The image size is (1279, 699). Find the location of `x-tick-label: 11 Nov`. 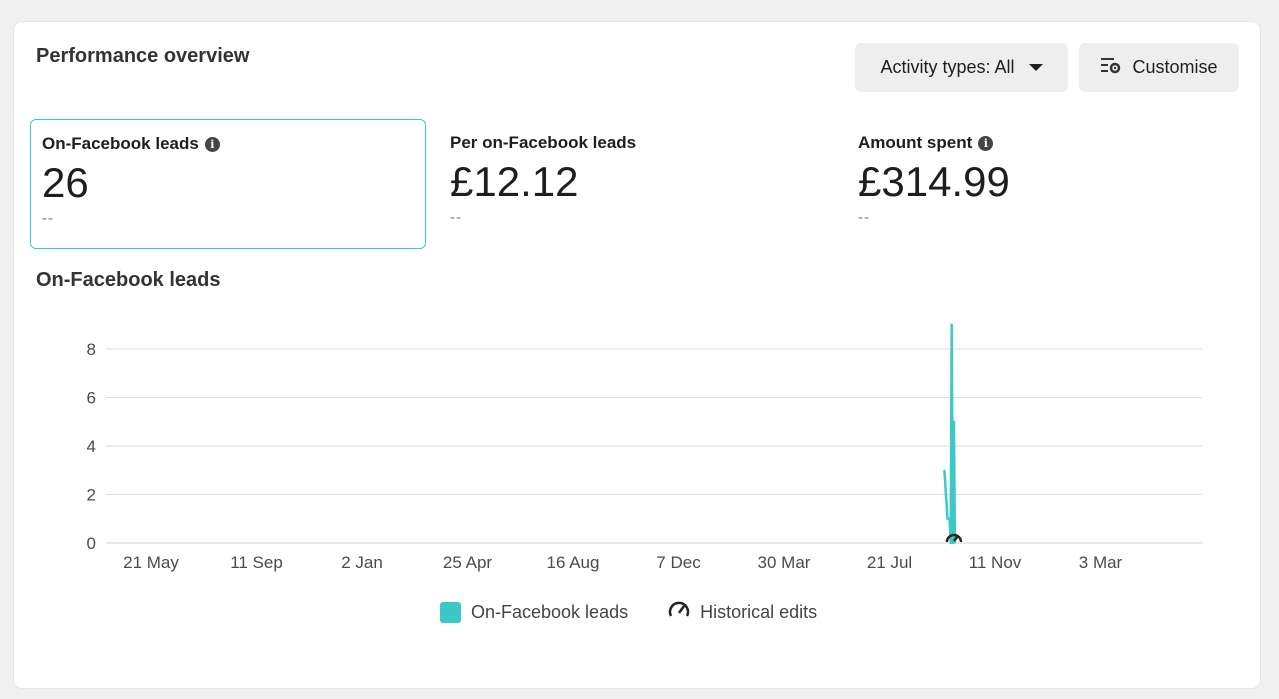

x-tick-label: 11 Nov is located at coordinates (995, 562).